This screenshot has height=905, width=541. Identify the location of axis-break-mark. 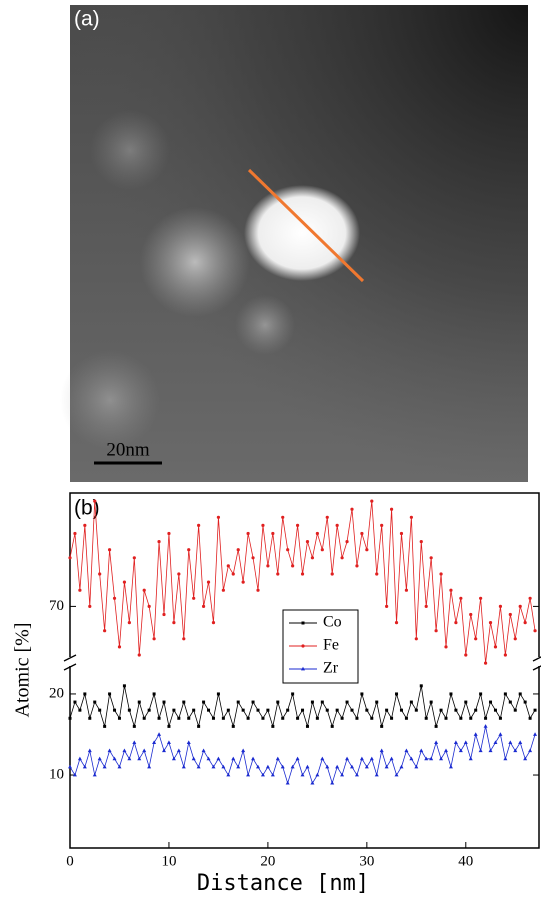
(70, 667).